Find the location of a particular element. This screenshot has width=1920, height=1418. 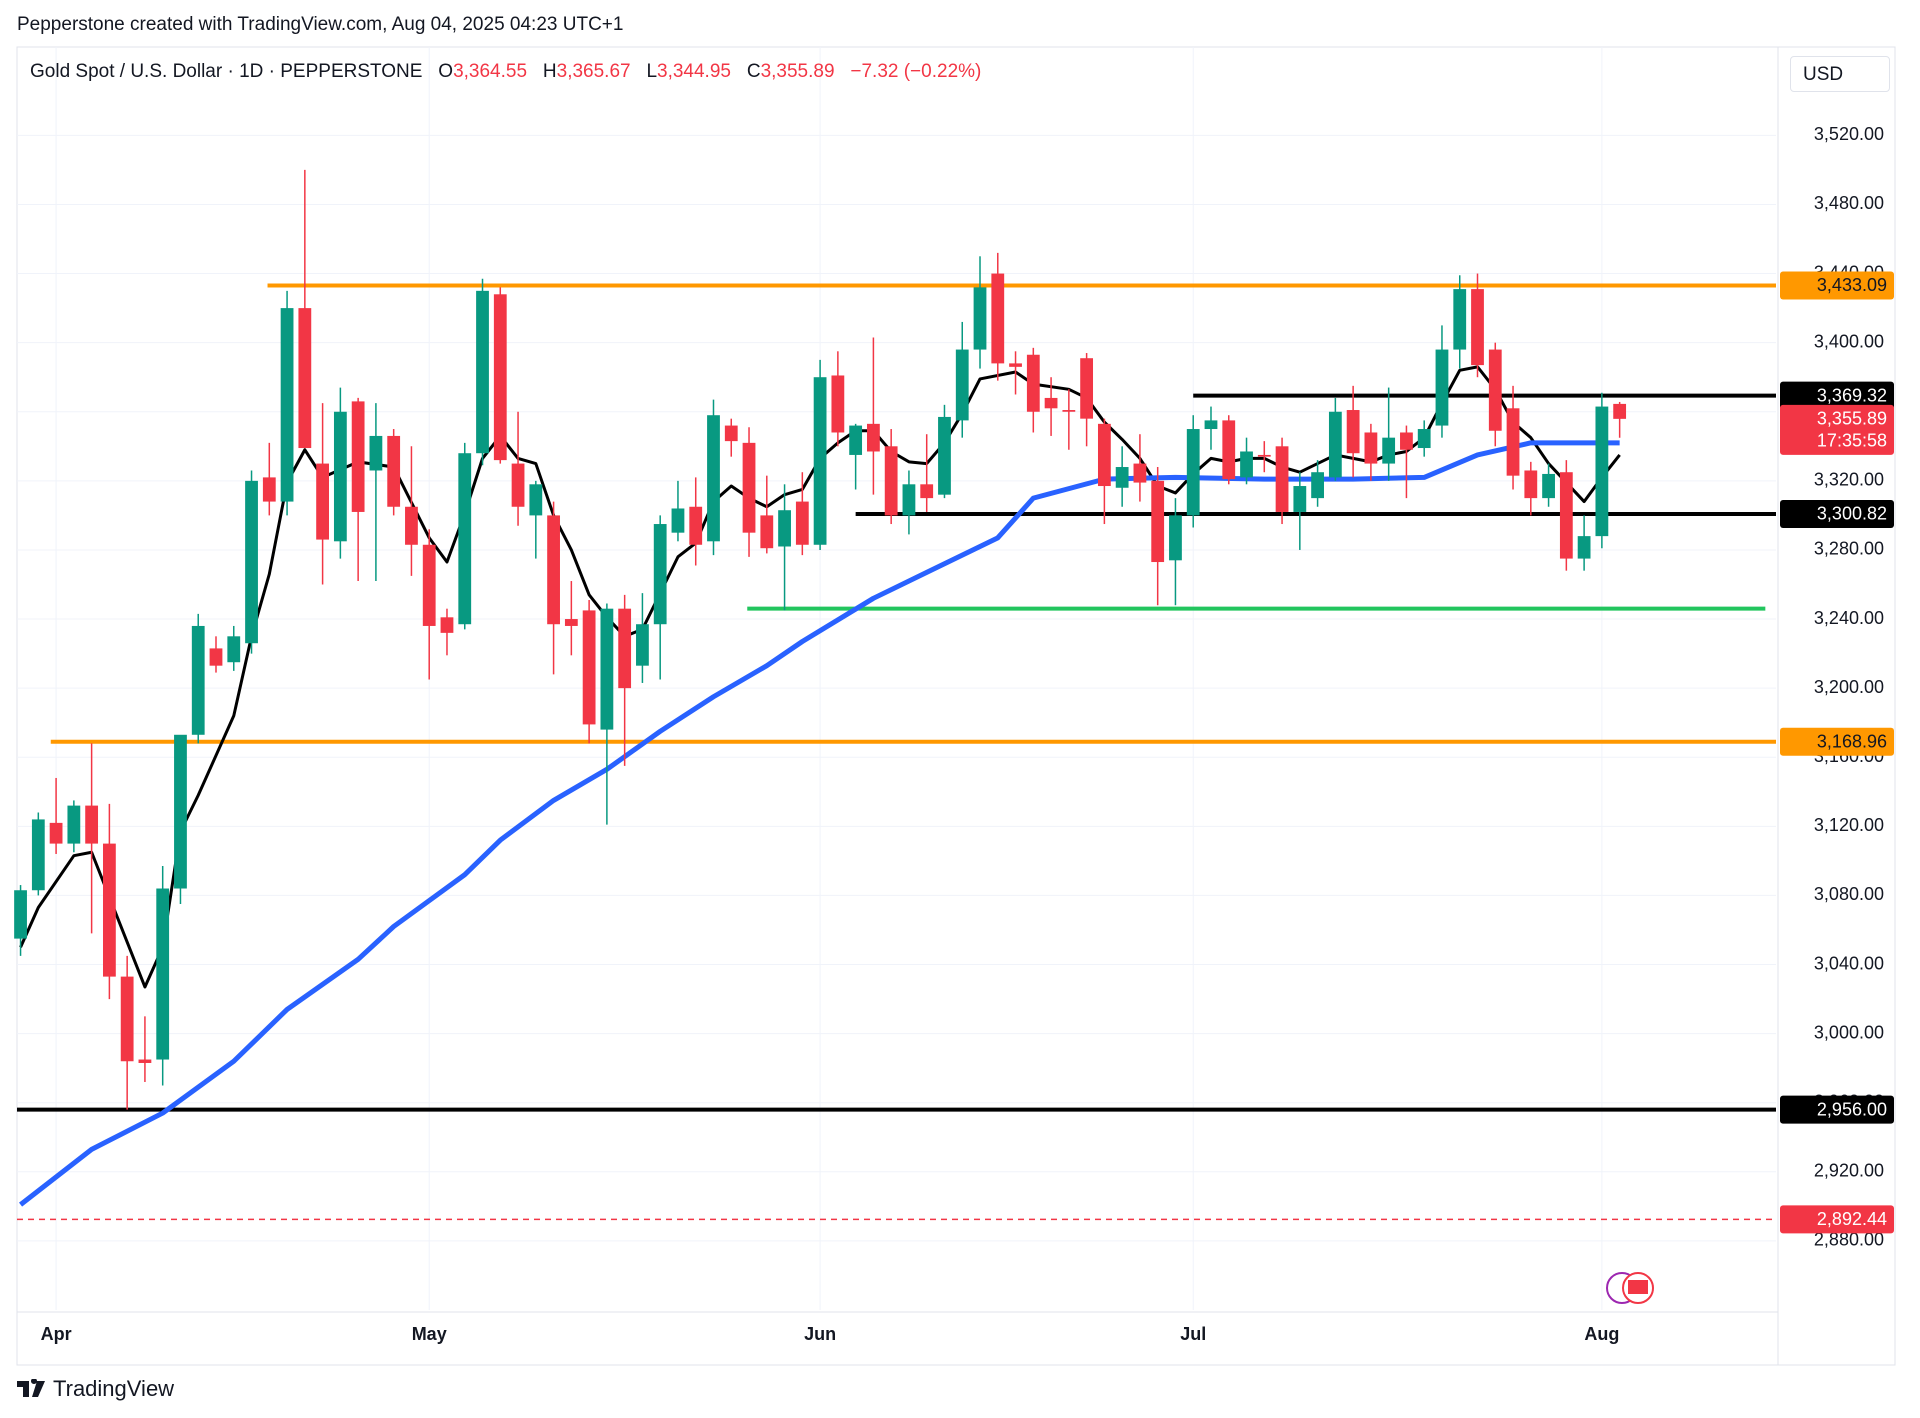

price-label: 3,168.96 is located at coordinates (1852, 742).